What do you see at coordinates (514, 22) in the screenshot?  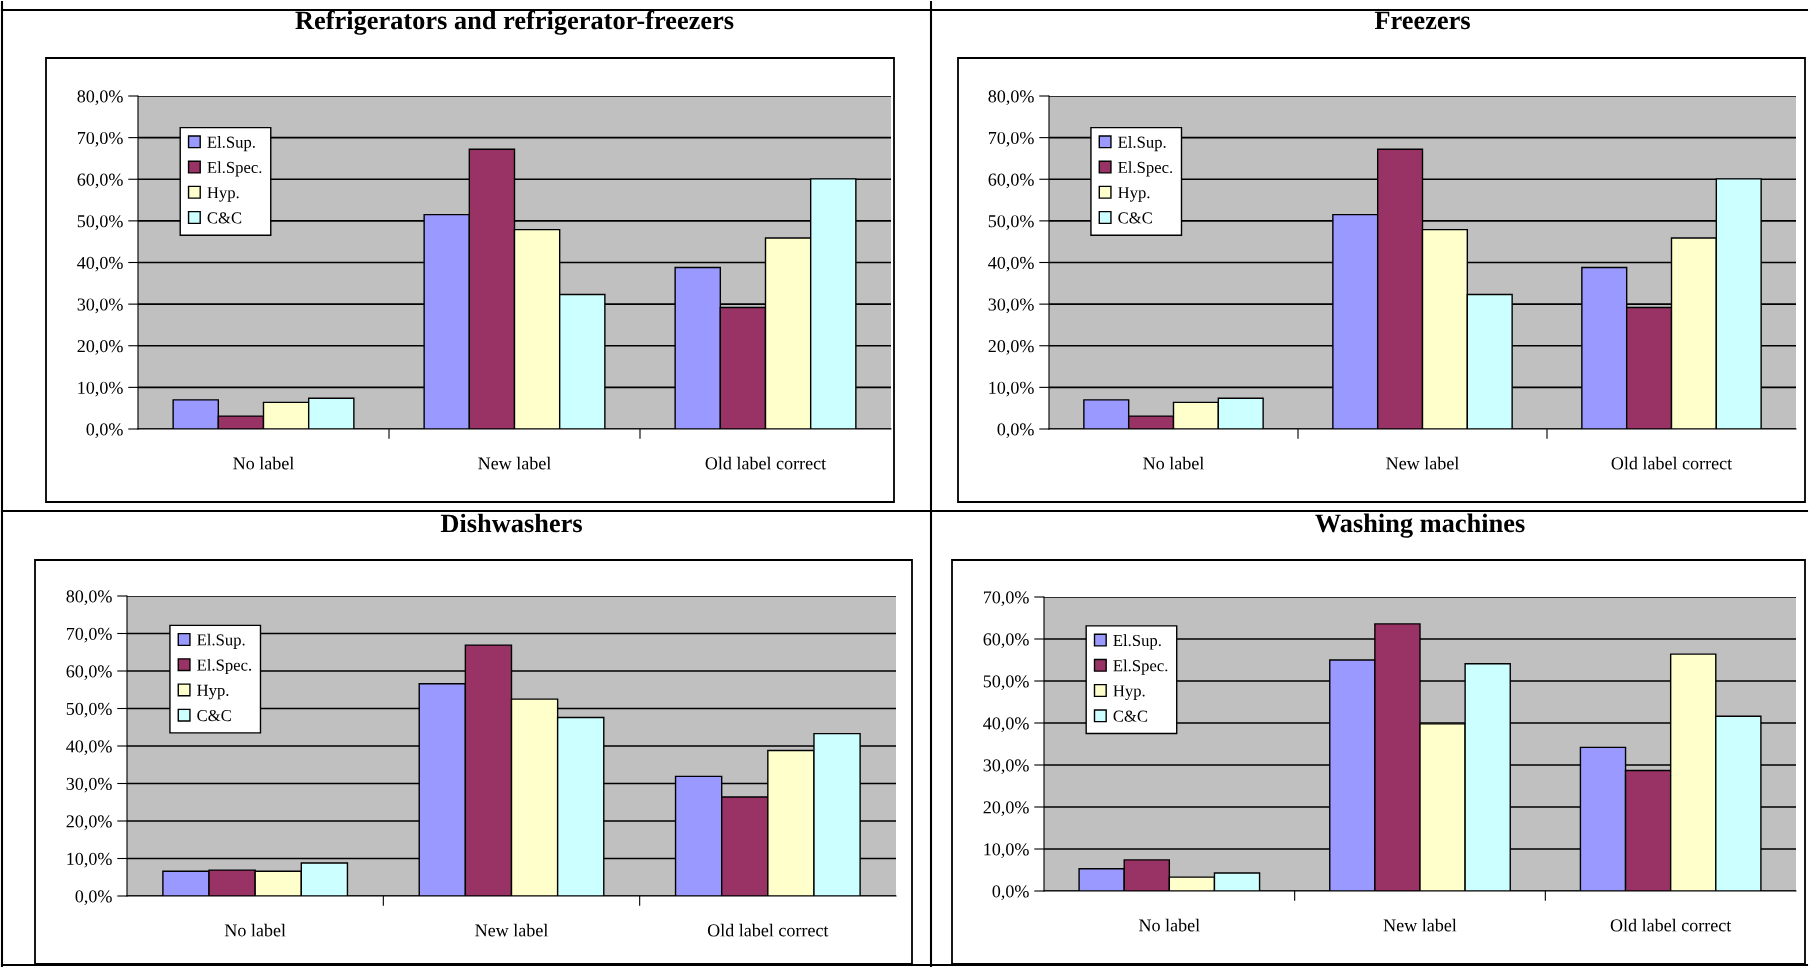 I see `chart-title: Refrigerators and refrigerator-freezers` at bounding box center [514, 22].